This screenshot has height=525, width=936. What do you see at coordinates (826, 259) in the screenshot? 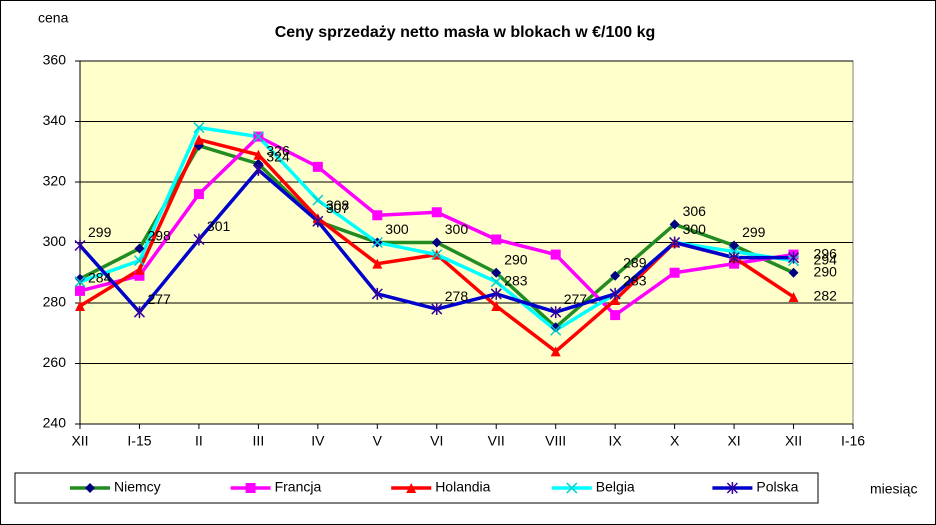
I see `data-label: 294` at bounding box center [826, 259].